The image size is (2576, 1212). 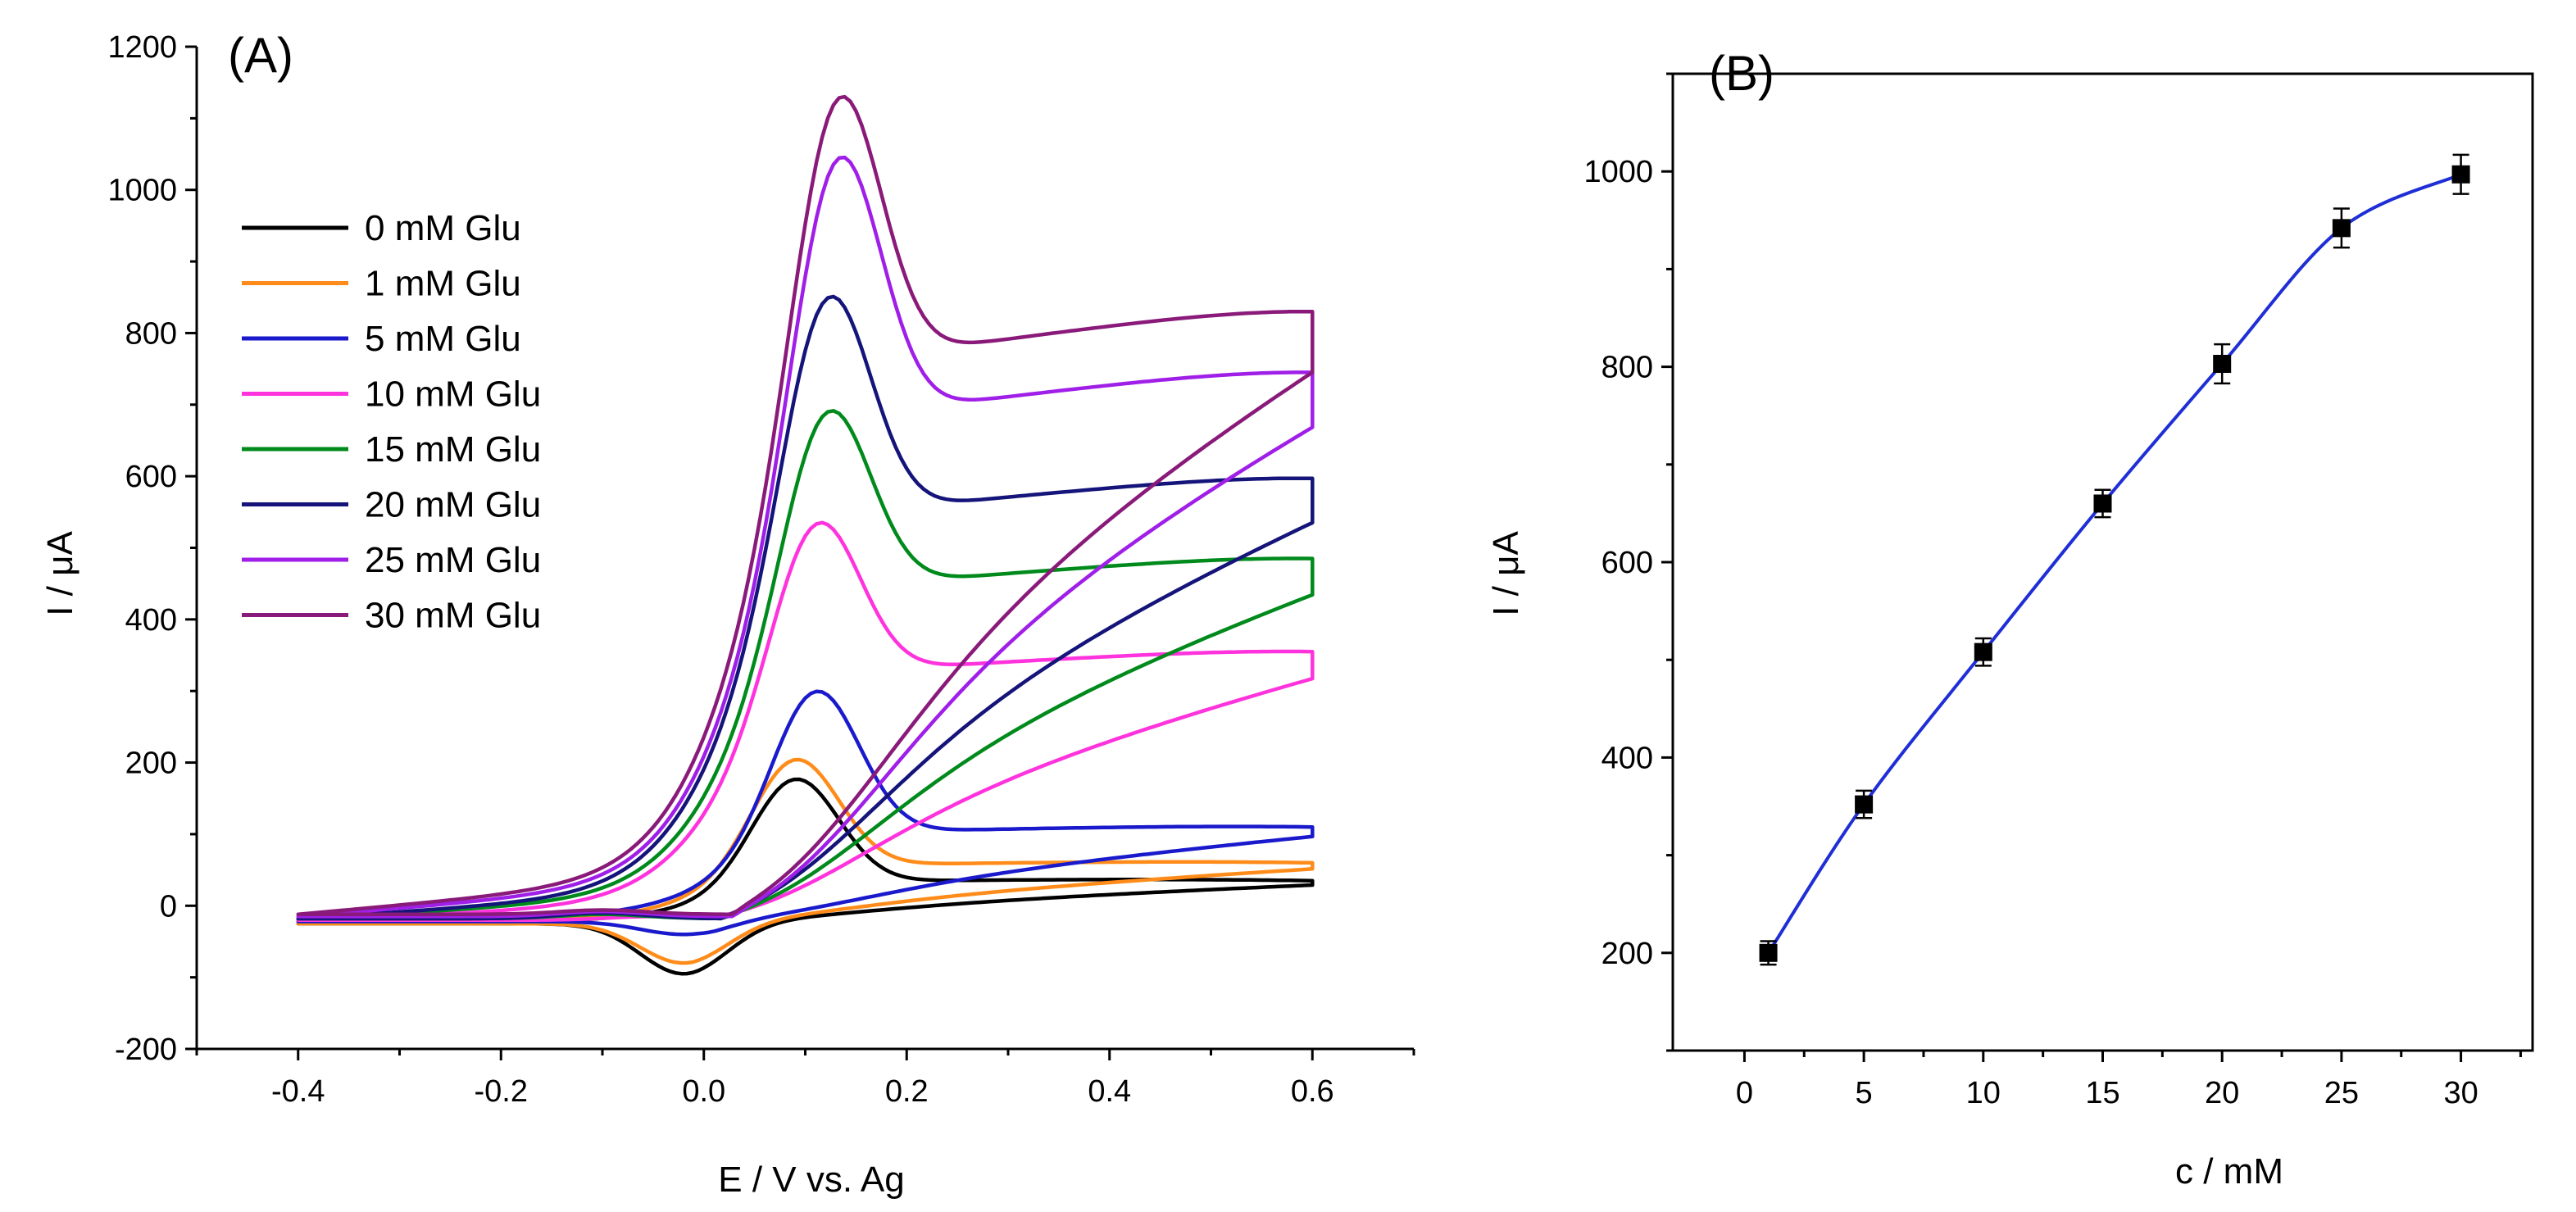 I want to click on panel-b-x-tick-label: 10, so click(x=1983, y=1093).